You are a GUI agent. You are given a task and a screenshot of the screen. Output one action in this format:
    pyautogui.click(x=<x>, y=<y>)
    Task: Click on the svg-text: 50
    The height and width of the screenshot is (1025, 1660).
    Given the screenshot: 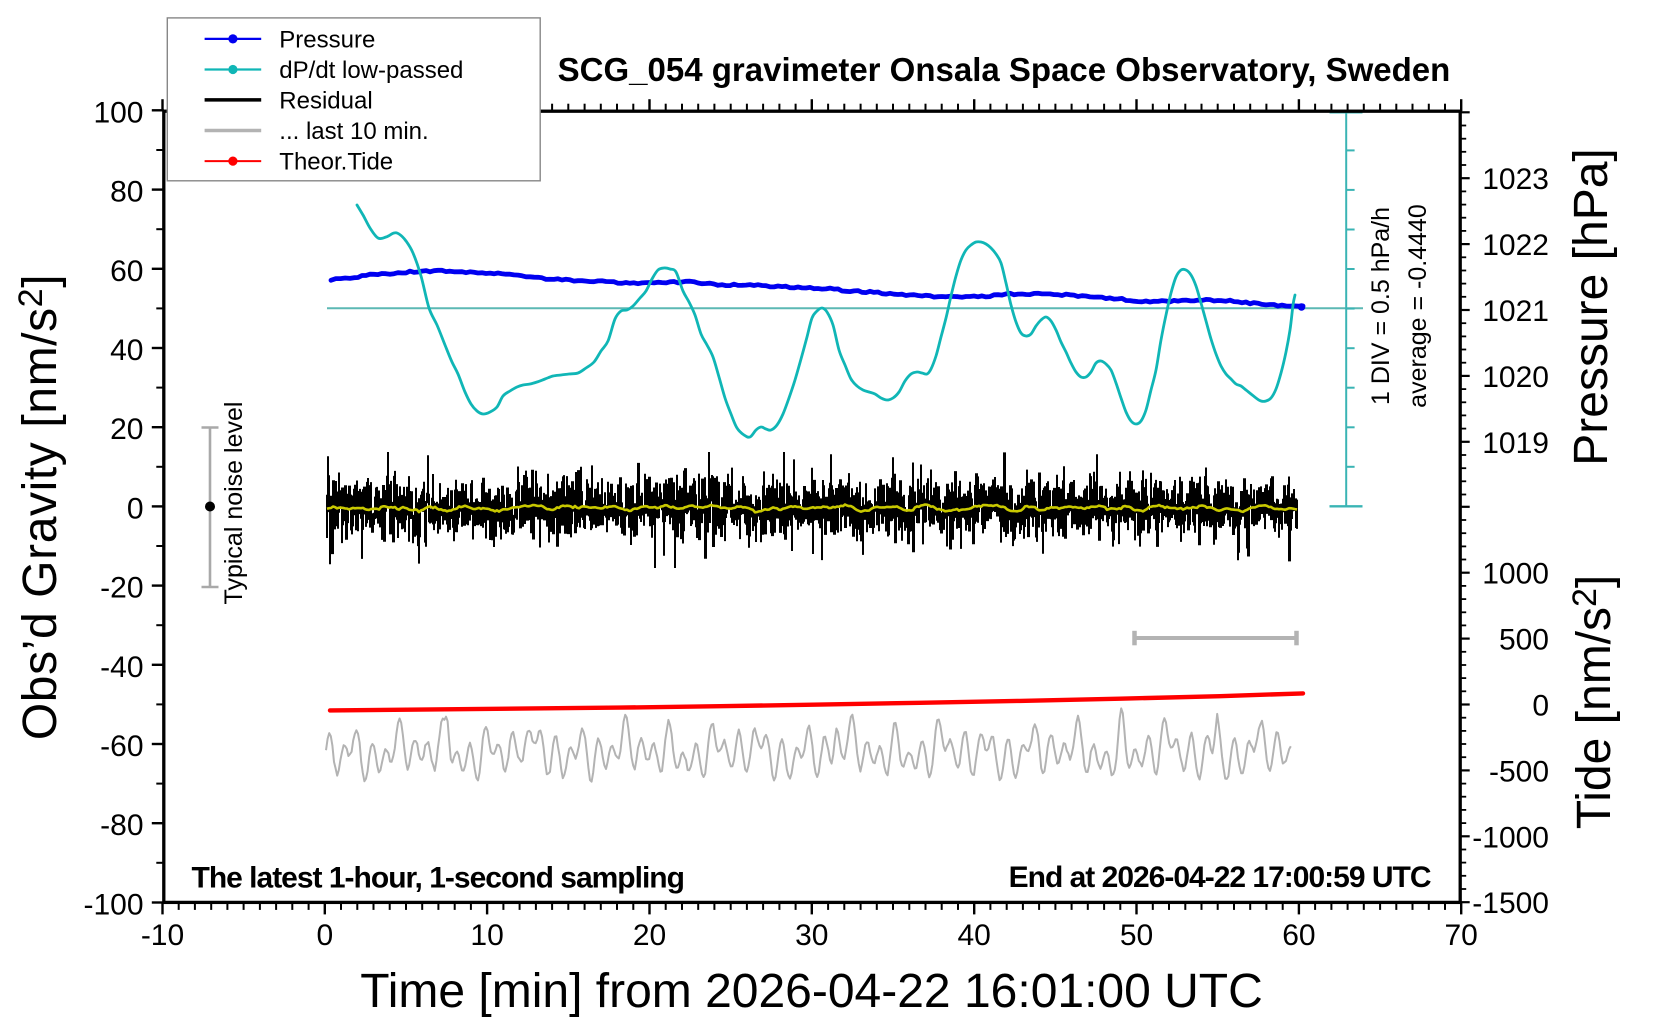 What is the action you would take?
    pyautogui.click(x=1136, y=935)
    